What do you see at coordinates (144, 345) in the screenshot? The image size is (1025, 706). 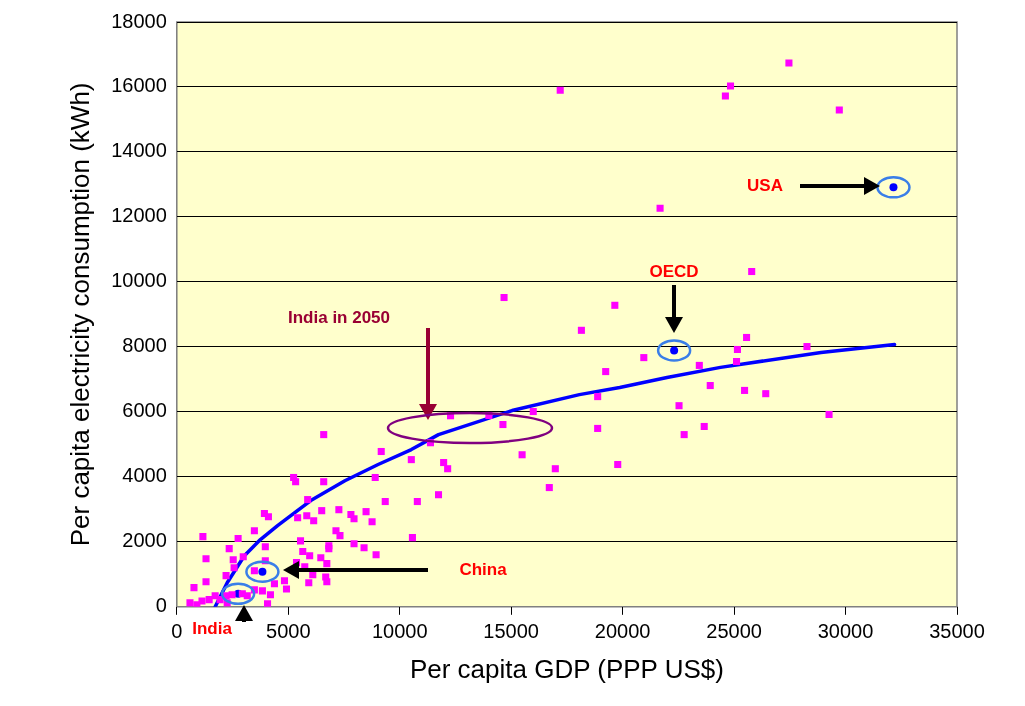 I see `y-tick-label: 8000` at bounding box center [144, 345].